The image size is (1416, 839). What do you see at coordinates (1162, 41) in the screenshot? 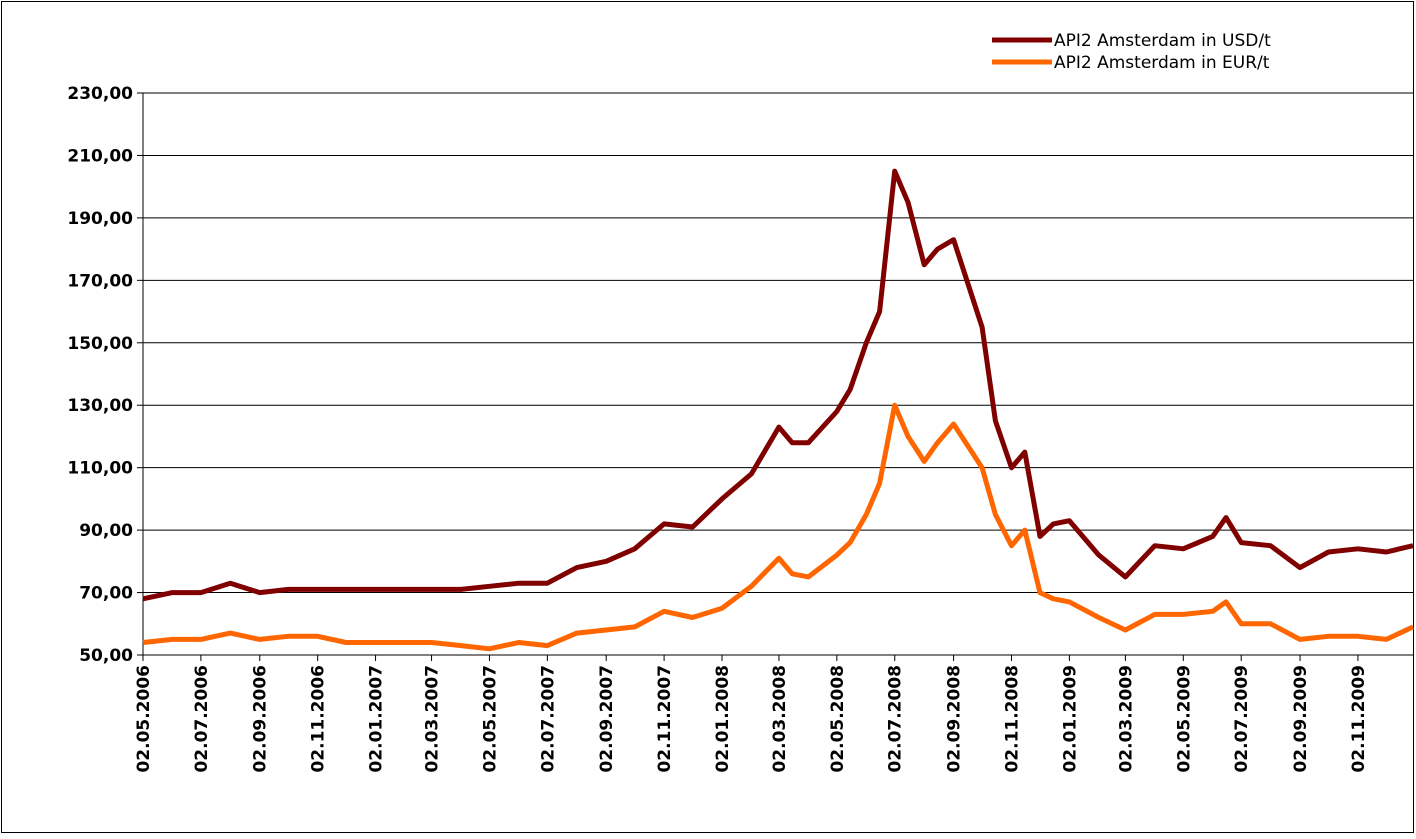
I see `legend-label: API2 Amsterdam in USD/t` at bounding box center [1162, 41].